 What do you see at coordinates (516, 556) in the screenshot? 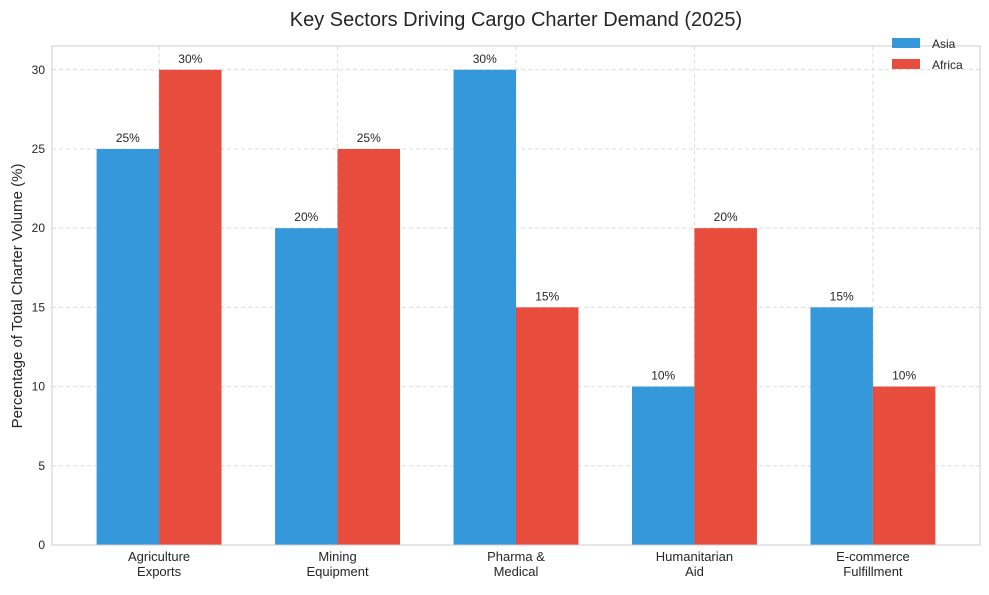
I see `x-tick-label-line: Pharma &` at bounding box center [516, 556].